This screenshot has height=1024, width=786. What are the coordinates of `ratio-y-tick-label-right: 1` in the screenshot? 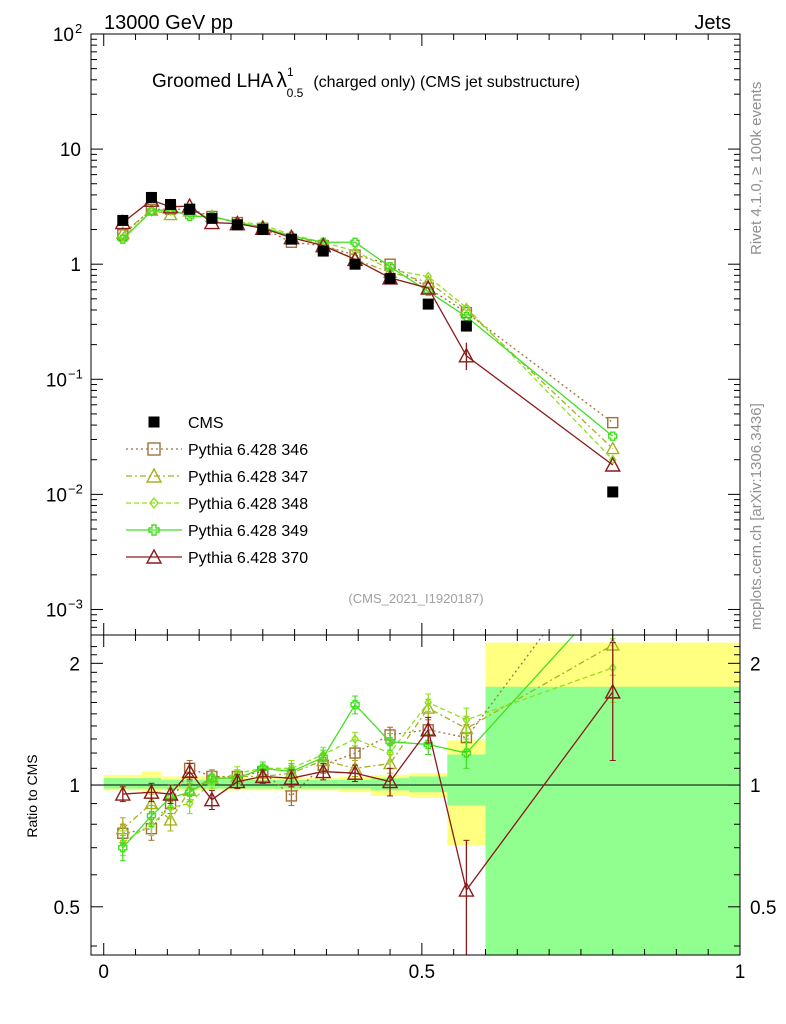 It's located at (755, 786).